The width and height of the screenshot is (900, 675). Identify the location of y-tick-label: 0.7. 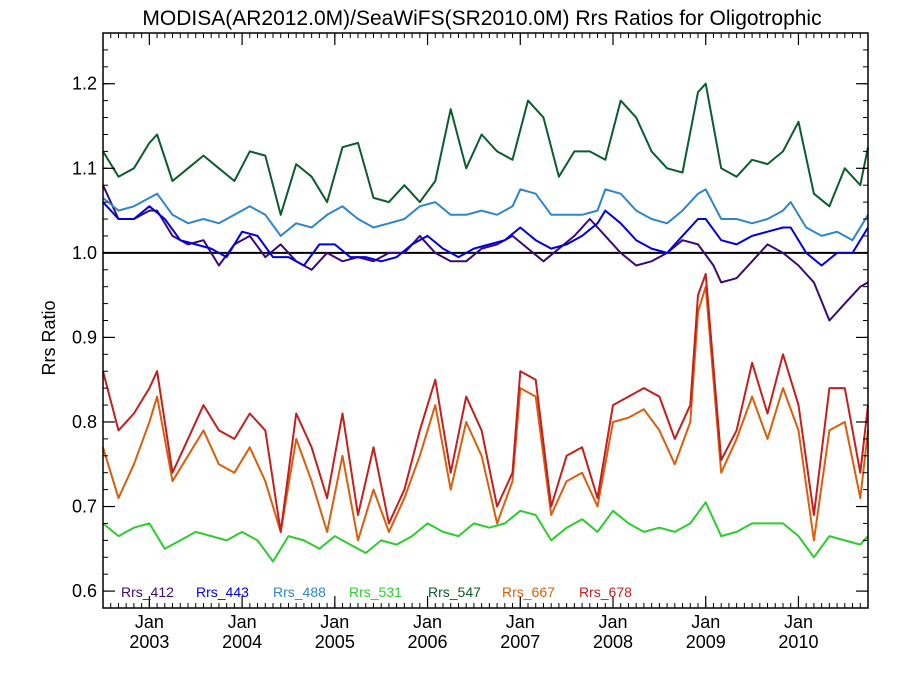
(84, 507).